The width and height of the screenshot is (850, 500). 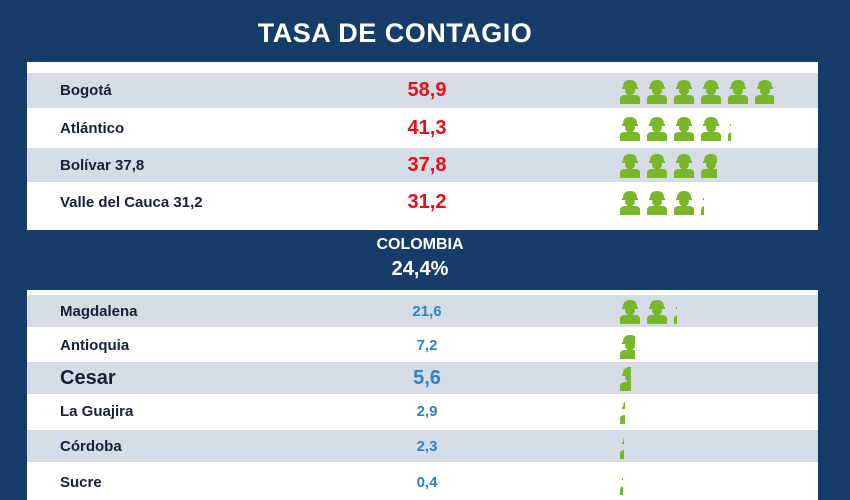 I want to click on rate-value: 2,3, so click(x=427, y=446).